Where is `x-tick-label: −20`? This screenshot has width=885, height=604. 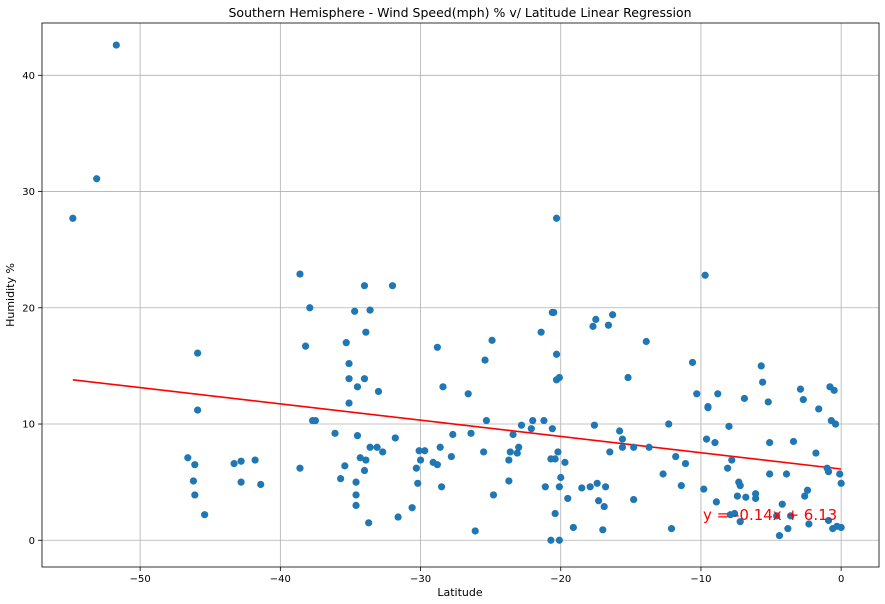 x-tick-label: −20 is located at coordinates (560, 579).